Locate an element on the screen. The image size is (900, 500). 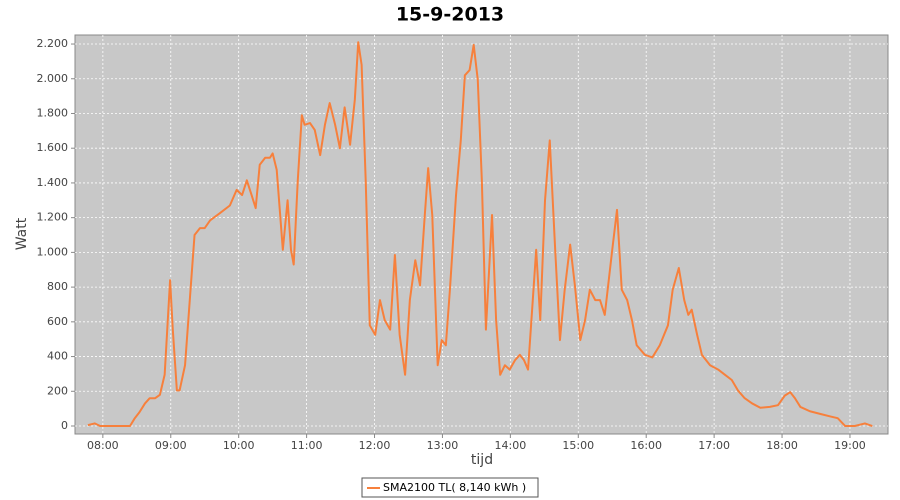
x-tick-label: 12:00 is located at coordinates (375, 445).